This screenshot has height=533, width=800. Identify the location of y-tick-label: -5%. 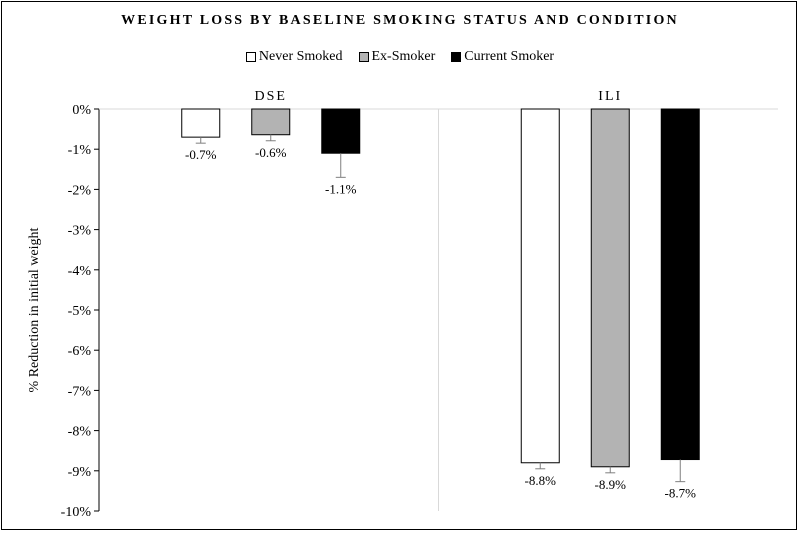
(80, 311).